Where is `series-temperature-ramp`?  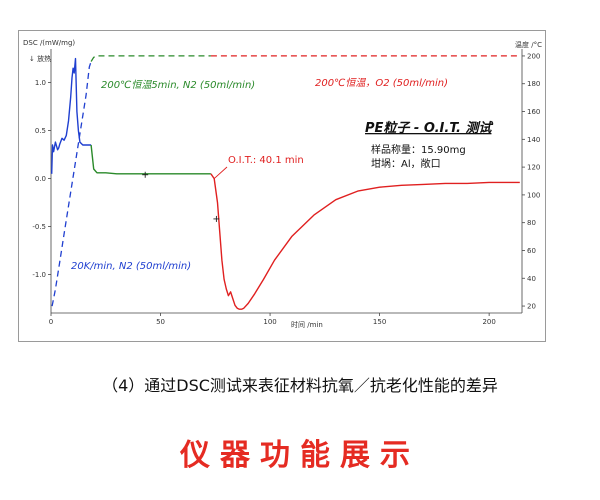 series-temperature-ramp is located at coordinates (71, 184).